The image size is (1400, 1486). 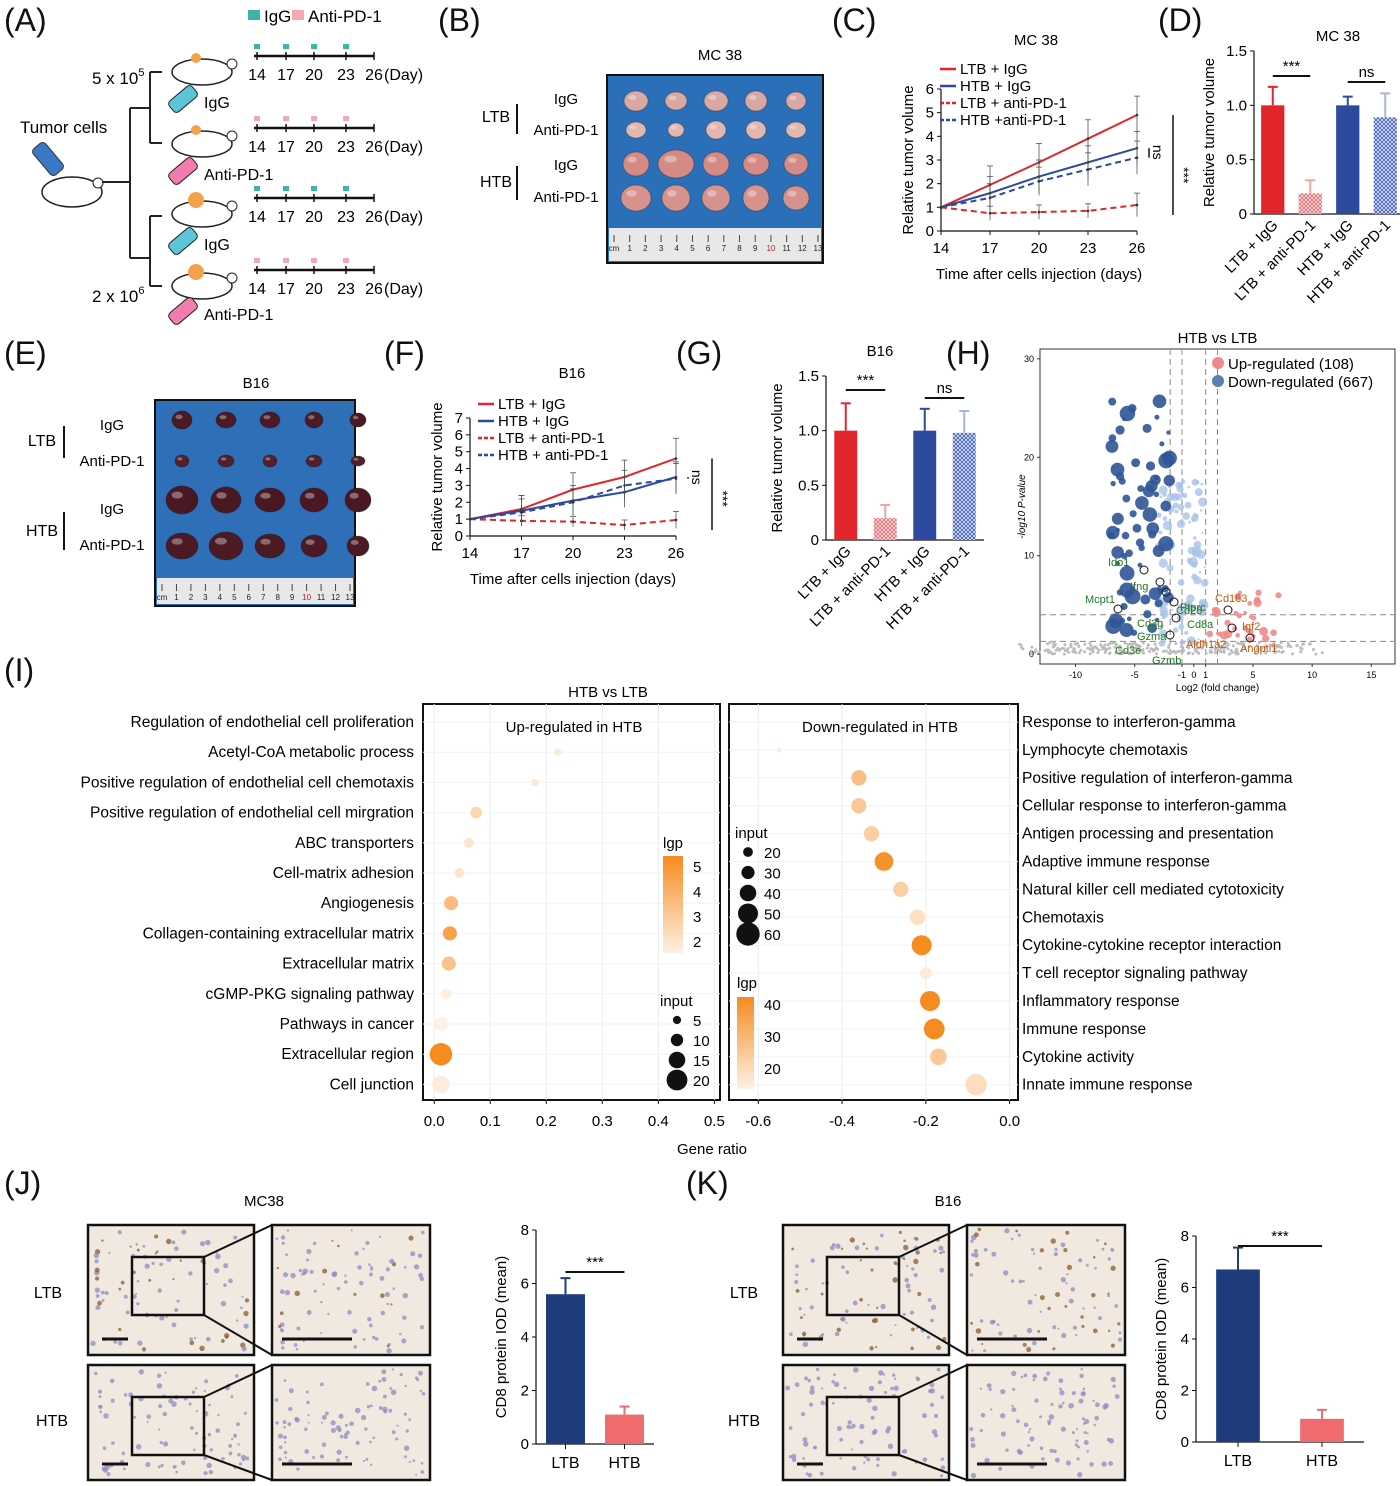 I want to click on row-label: IgG, so click(x=566, y=165).